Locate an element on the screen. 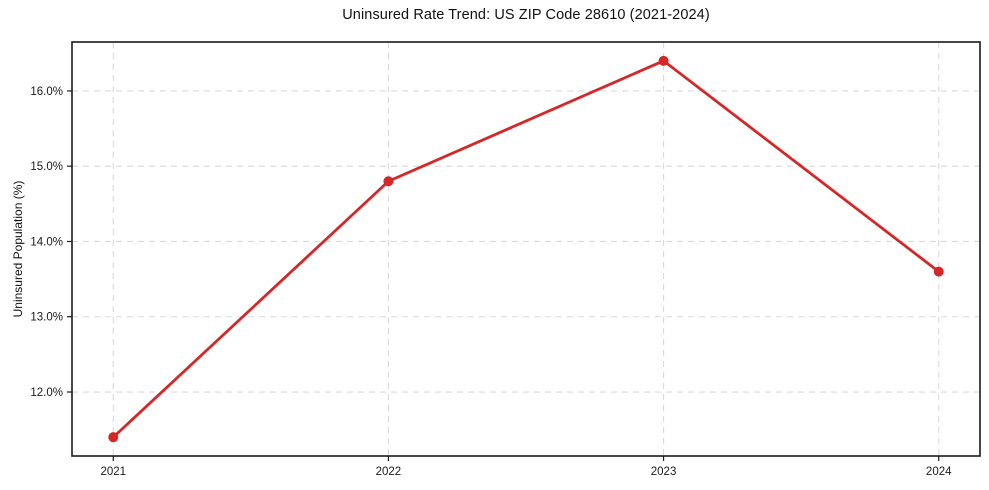 Image resolution: width=989 pixels, height=490 pixels. y-tick-label: 15.0% is located at coordinates (46, 167).